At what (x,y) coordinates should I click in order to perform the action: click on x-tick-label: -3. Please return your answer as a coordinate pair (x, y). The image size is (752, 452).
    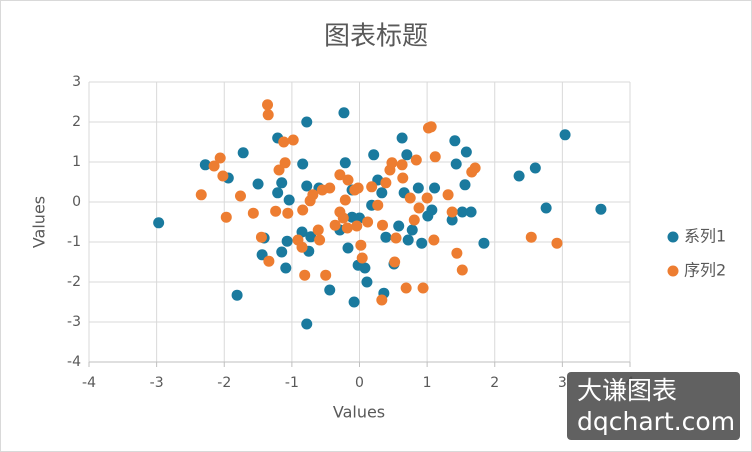
    Looking at the image, I should click on (157, 383).